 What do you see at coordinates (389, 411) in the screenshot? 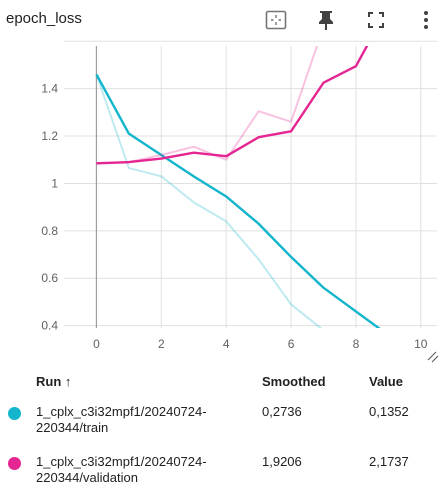
I see `raw-value: 0,1352` at bounding box center [389, 411].